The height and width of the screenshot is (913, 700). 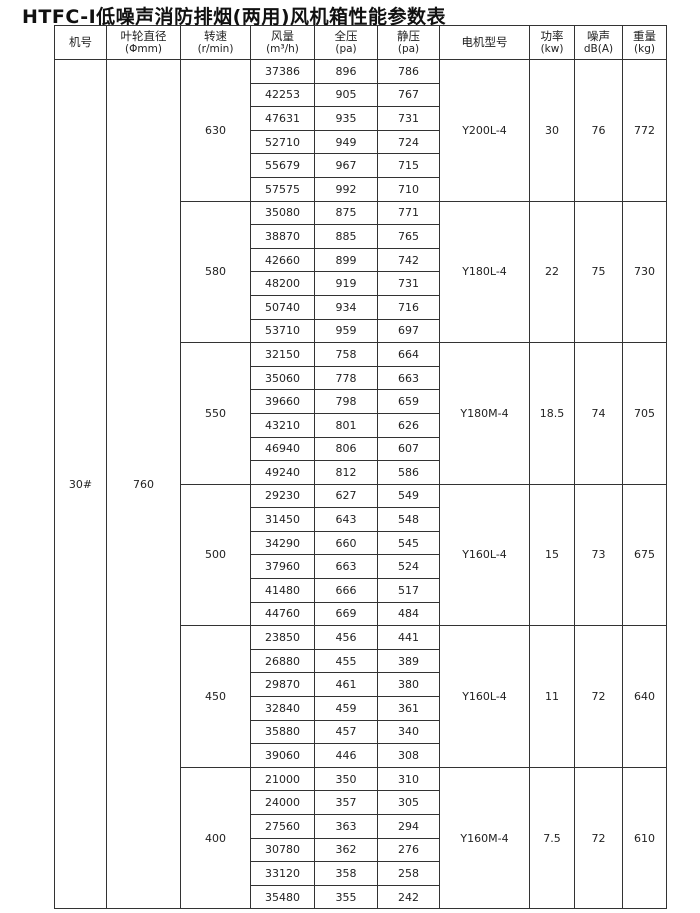 I want to click on total-pressure-cell: 663, so click(x=346, y=567).